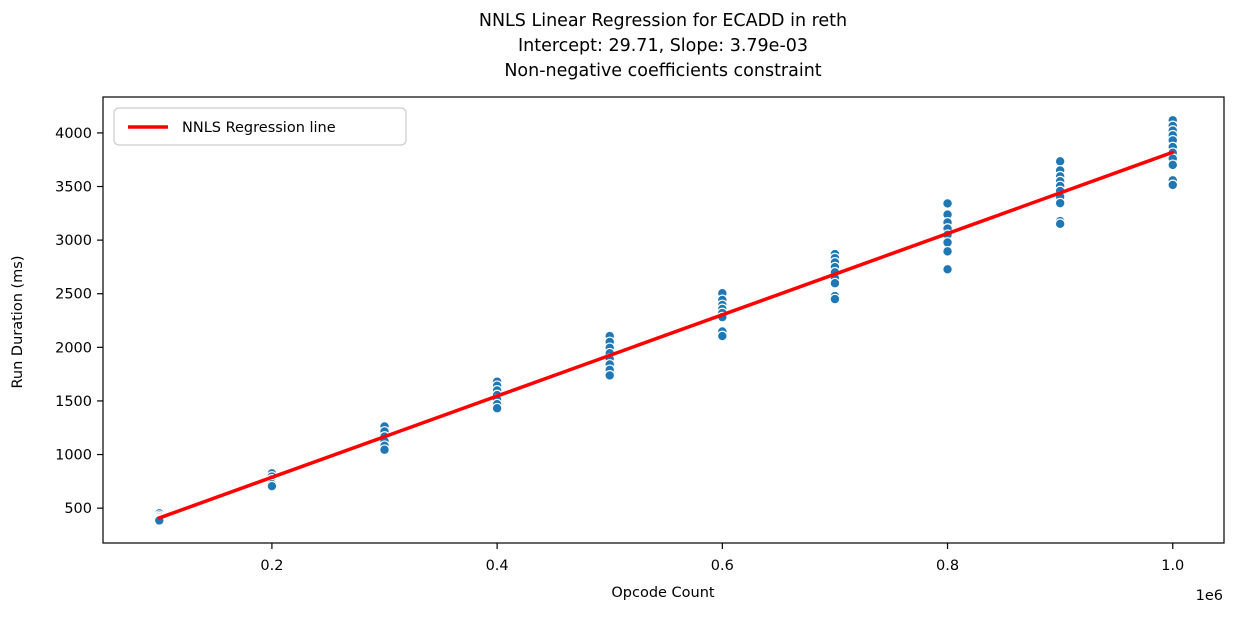  I want to click on x-tick-label: 0.8, so click(947, 566).